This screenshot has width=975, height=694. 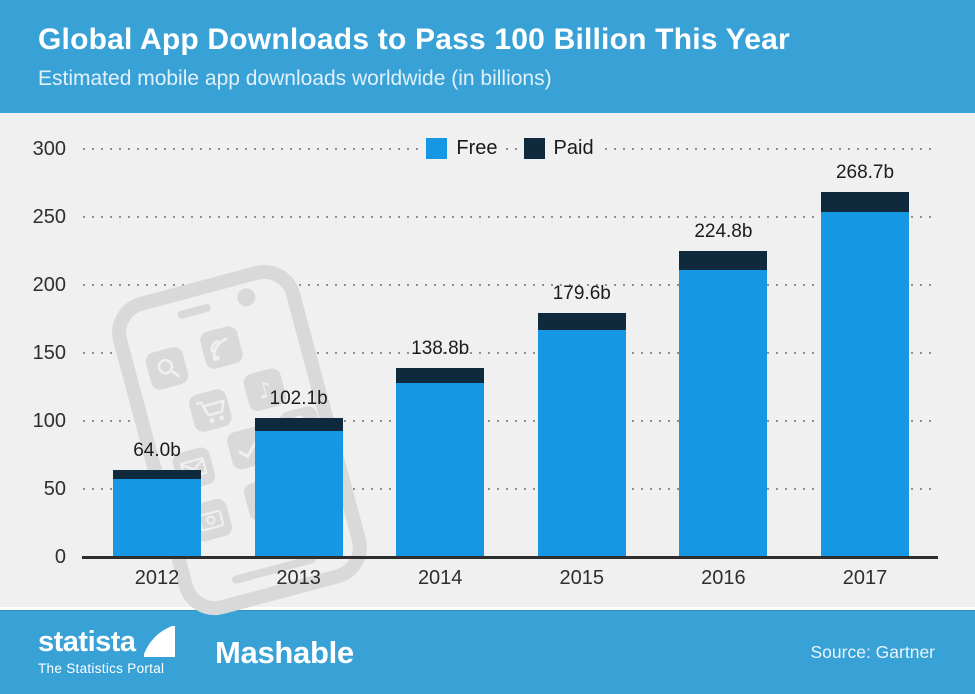 I want to click on x-tick-label-2014: 2014, so click(x=440, y=578).